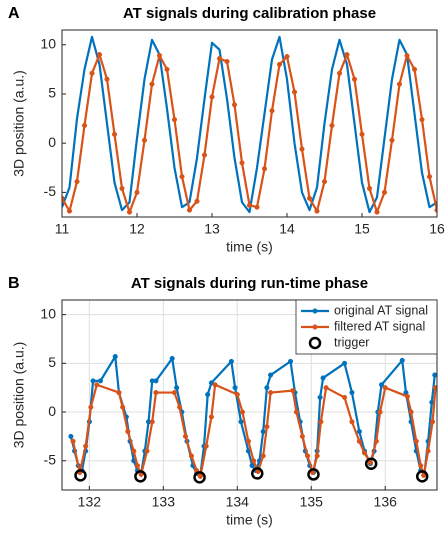 The image size is (447, 540). What do you see at coordinates (164, 502) in the screenshot?
I see `x-tick-label: 133` at bounding box center [164, 502].